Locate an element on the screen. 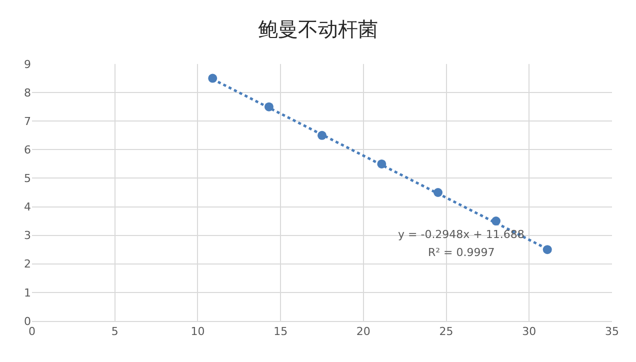 This screenshot has height=362, width=636. y-tick-label: 0 is located at coordinates (27, 321).